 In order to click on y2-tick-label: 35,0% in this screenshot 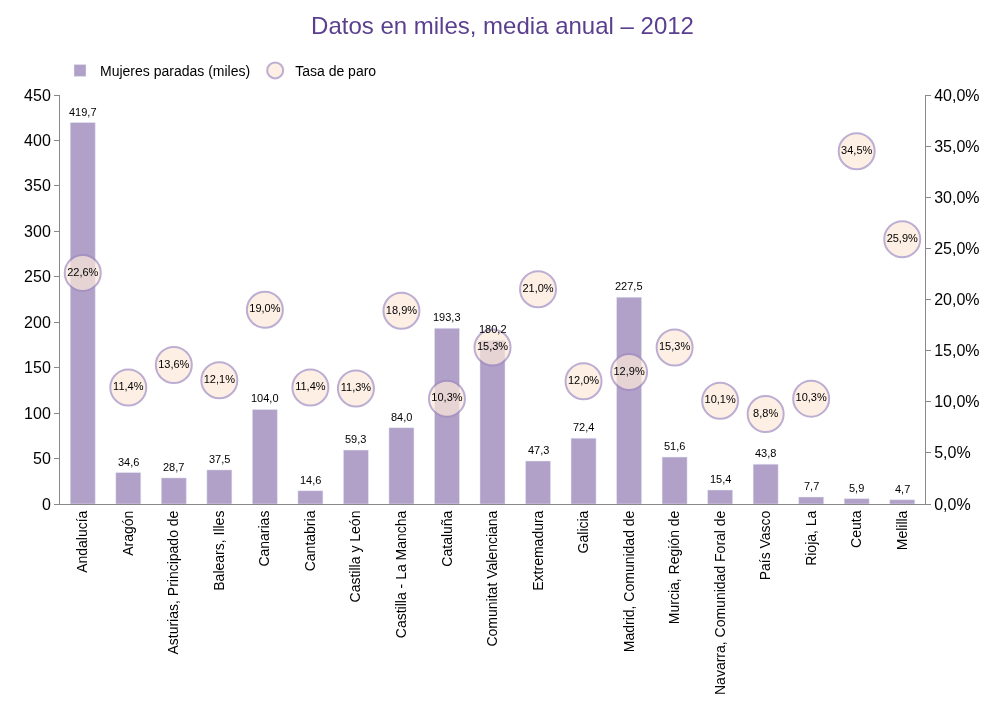, I will do `click(957, 146)`.